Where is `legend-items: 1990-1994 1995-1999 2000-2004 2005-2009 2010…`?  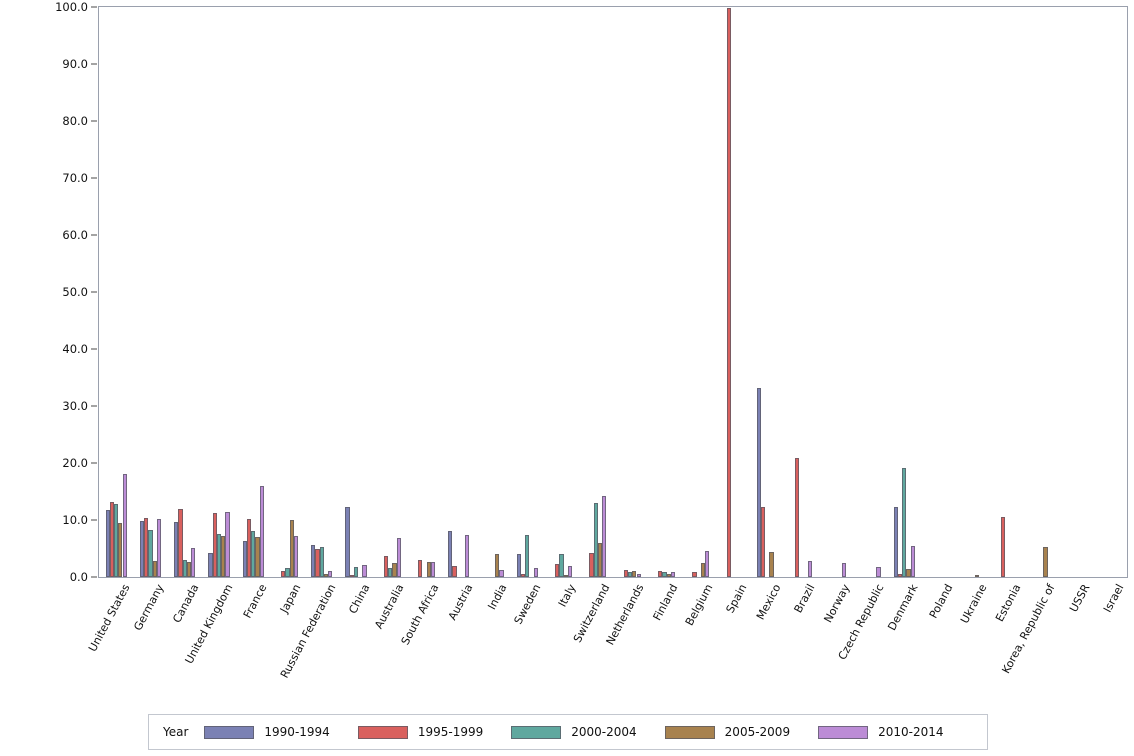 legend-items: 1990-1994 1995-1999 2000-2004 2005-2009 2010… is located at coordinates (595, 732).